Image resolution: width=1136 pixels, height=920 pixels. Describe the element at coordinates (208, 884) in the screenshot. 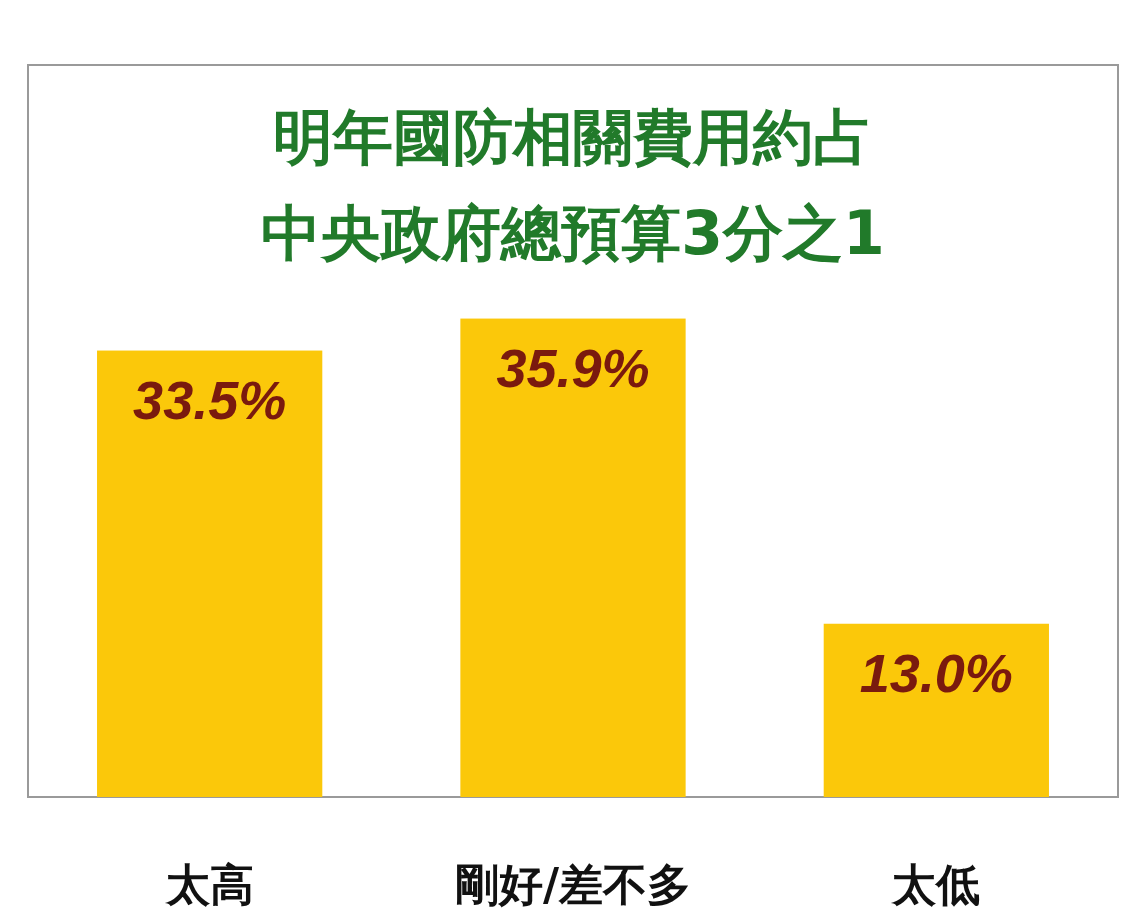

I see `x-tick-label: 太高` at that location.